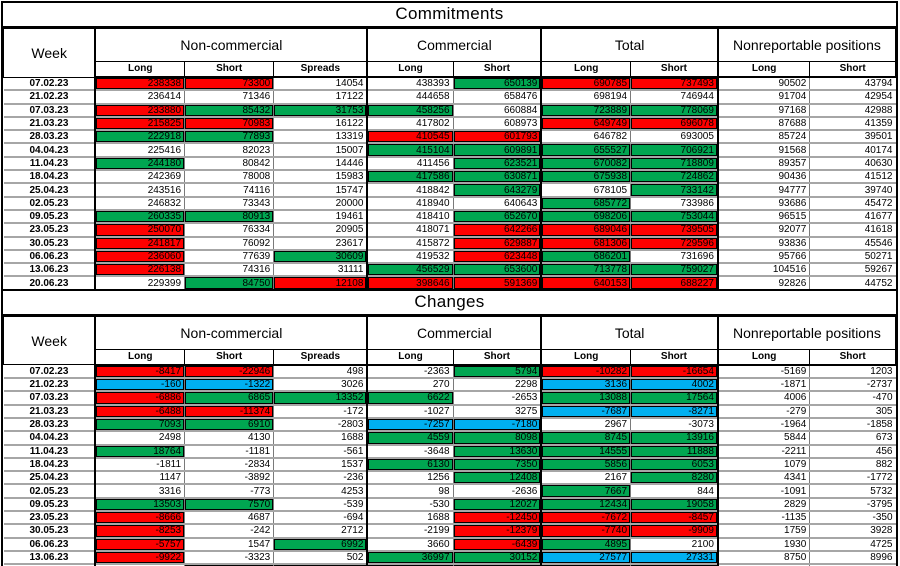 This screenshot has width=900, height=566. Describe the element at coordinates (229, 564) in the screenshot. I see `value-cell: 10434` at that location.